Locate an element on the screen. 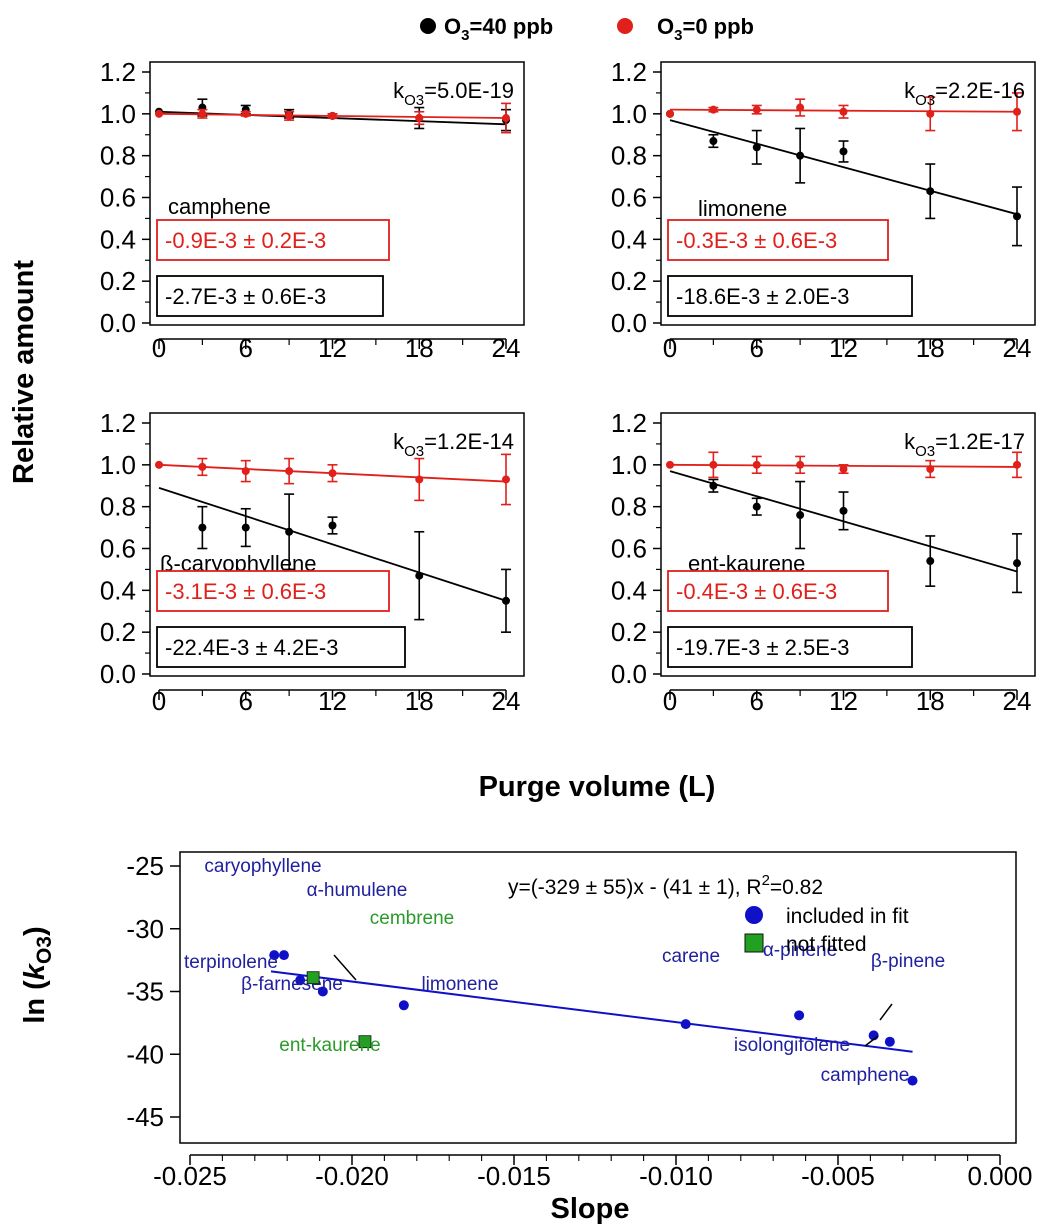 This screenshot has width=1051, height=1230. slope-text-o3-0: -0.9E-3 ± 0.2E-3 is located at coordinates (245, 240).